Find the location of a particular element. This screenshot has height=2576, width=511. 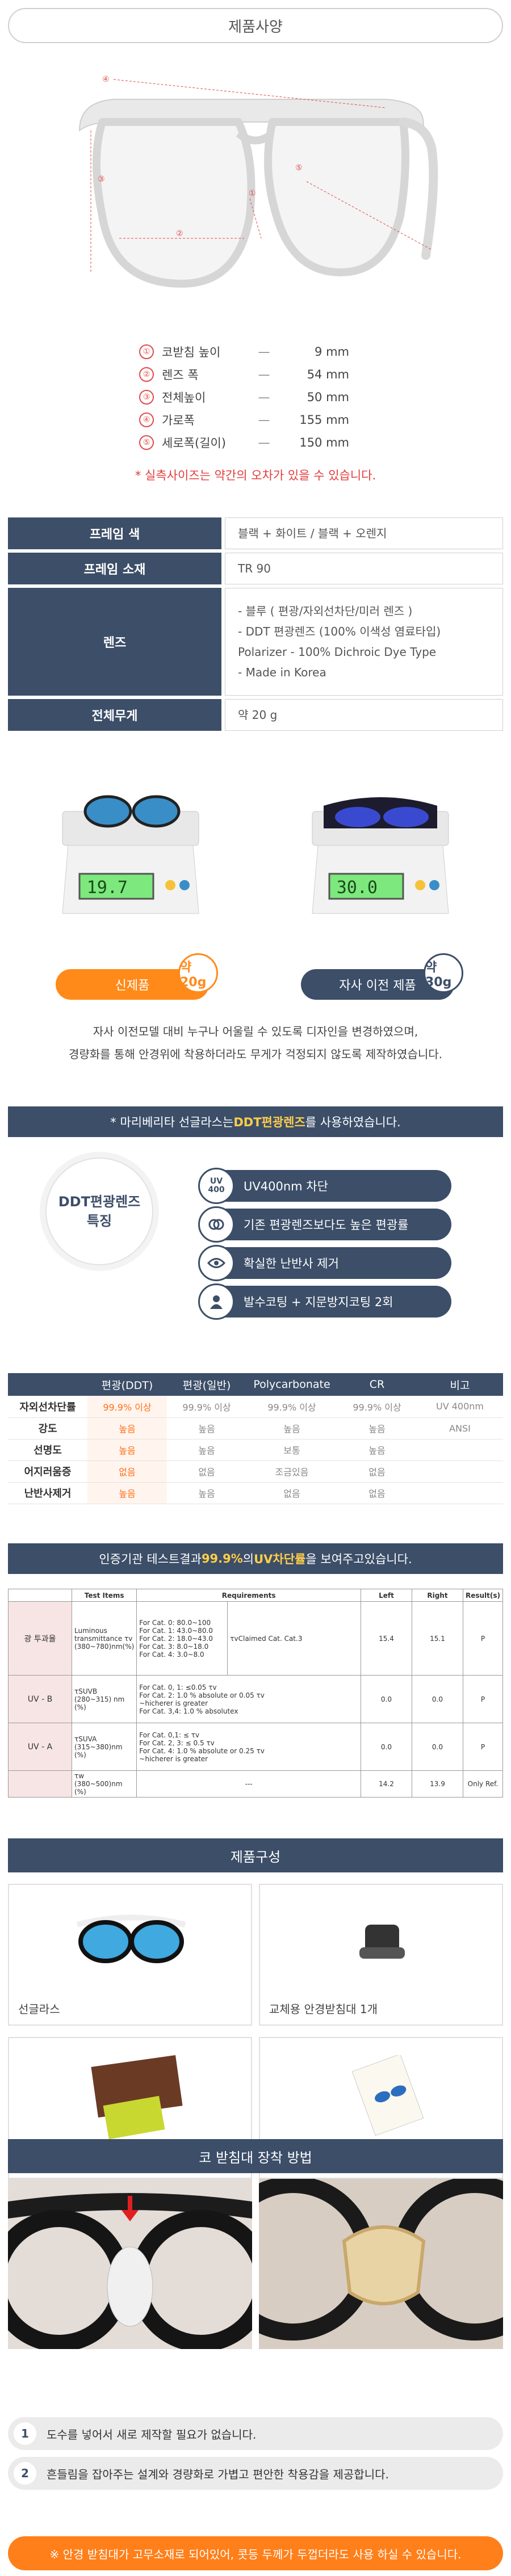

uv400-icon: UV 400 is located at coordinates (216, 1186).